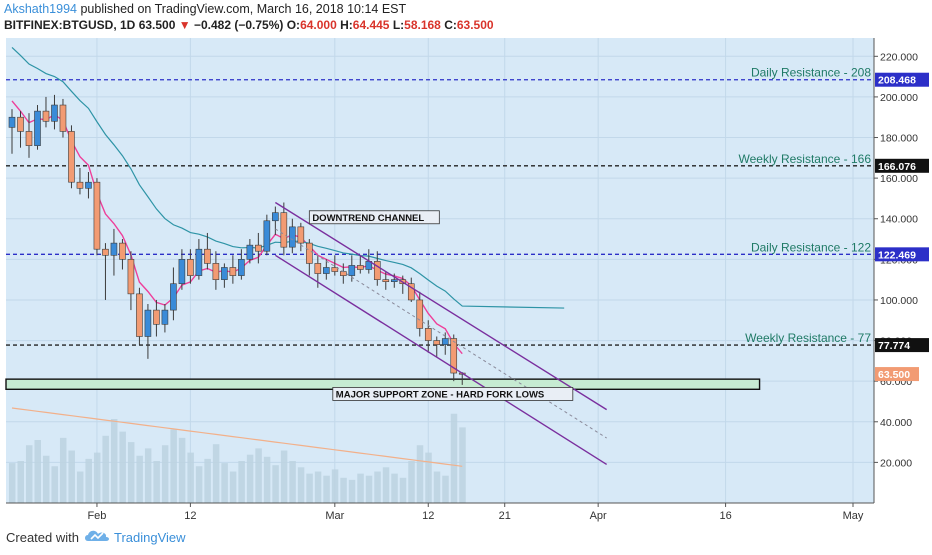  Describe the element at coordinates (368, 218) in the screenshot. I see `channel-label: DOWNTREND CHANNEL` at that location.